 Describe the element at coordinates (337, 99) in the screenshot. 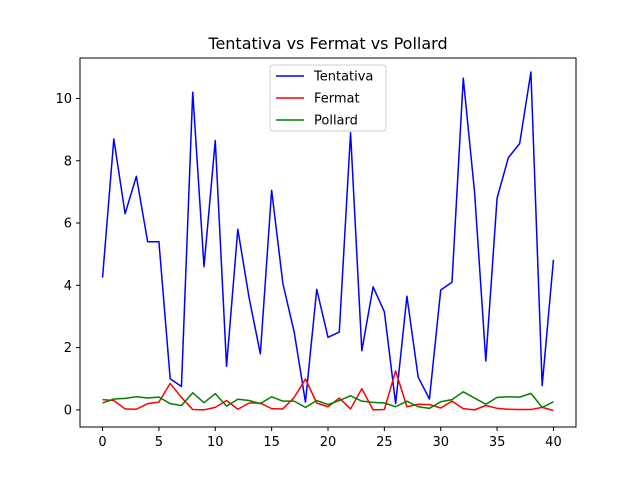

I see `legend-label-fermat: Fermat` at that location.